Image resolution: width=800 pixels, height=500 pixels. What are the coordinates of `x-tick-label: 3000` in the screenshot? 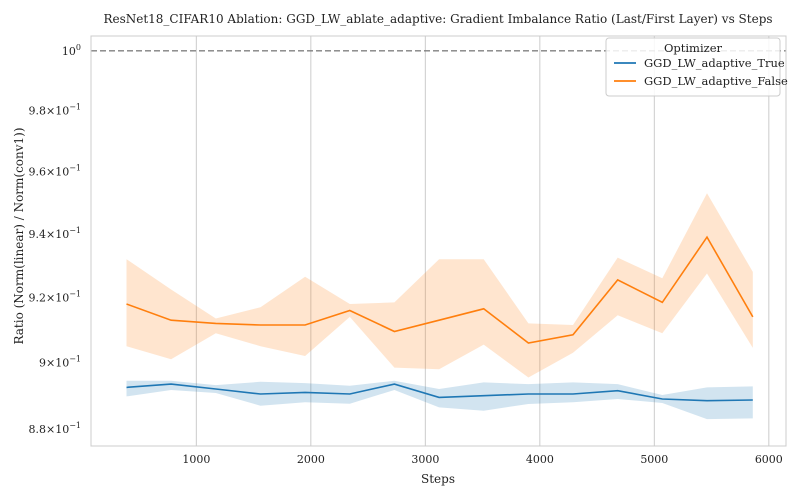 It's located at (425, 459).